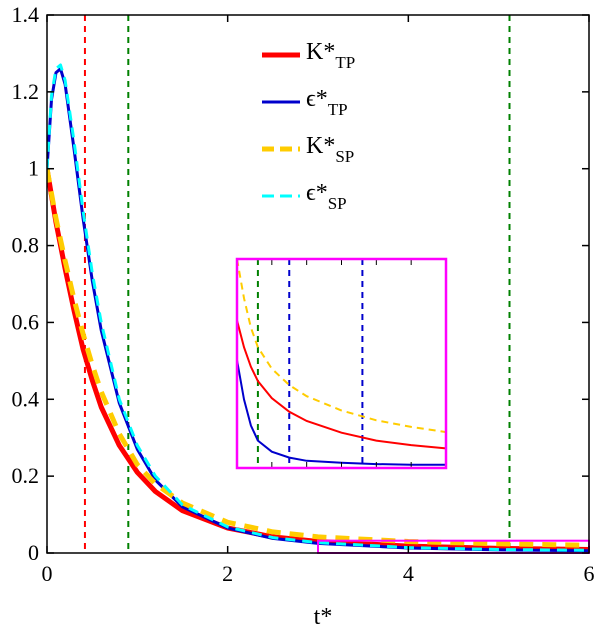 The height and width of the screenshot is (632, 598). Describe the element at coordinates (408, 573) in the screenshot. I see `x-tick-label: 4` at that location.